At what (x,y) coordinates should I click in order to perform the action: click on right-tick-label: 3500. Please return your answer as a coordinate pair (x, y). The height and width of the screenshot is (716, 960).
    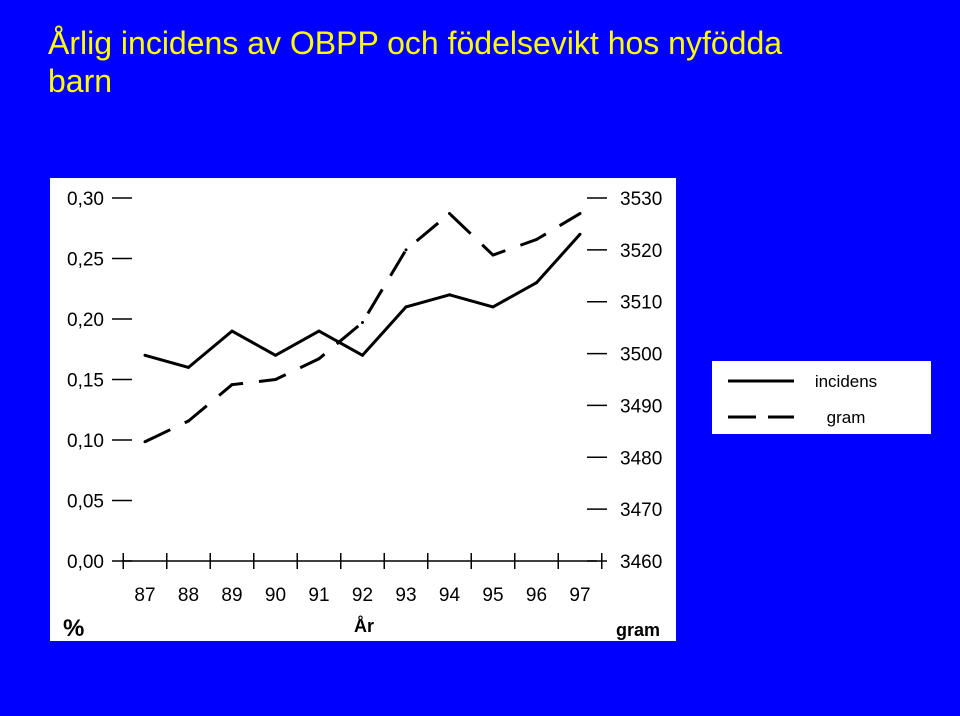
    Looking at the image, I should click on (641, 355).